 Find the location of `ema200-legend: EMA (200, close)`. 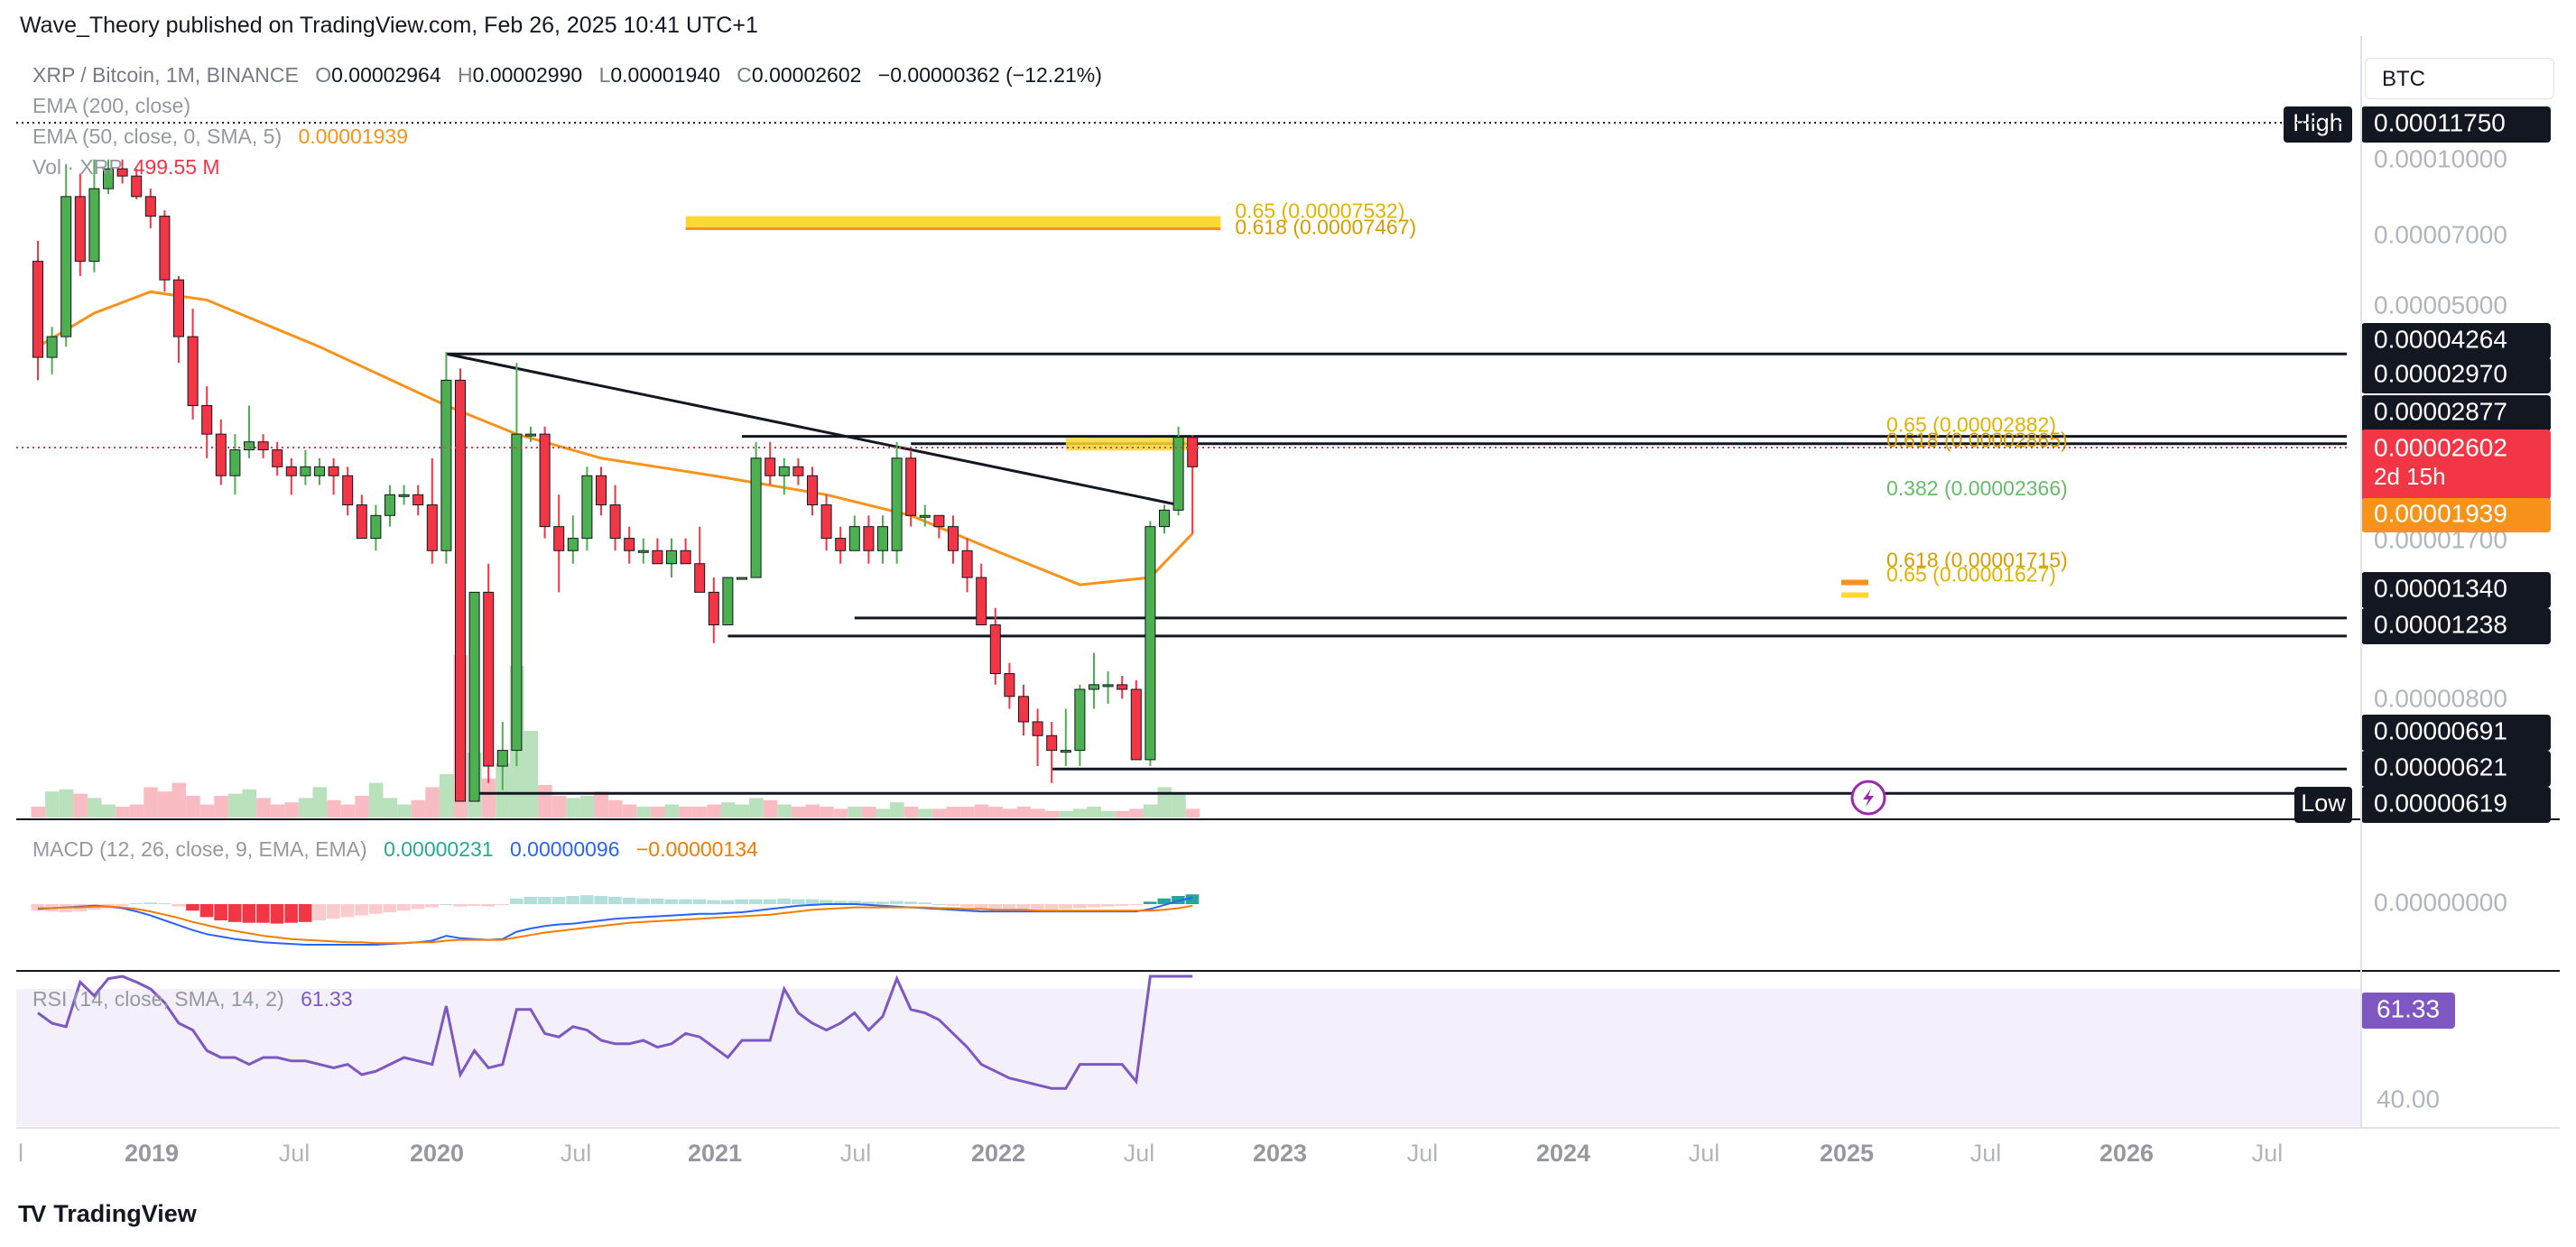

ema200-legend: EMA (200, close) is located at coordinates (112, 105).